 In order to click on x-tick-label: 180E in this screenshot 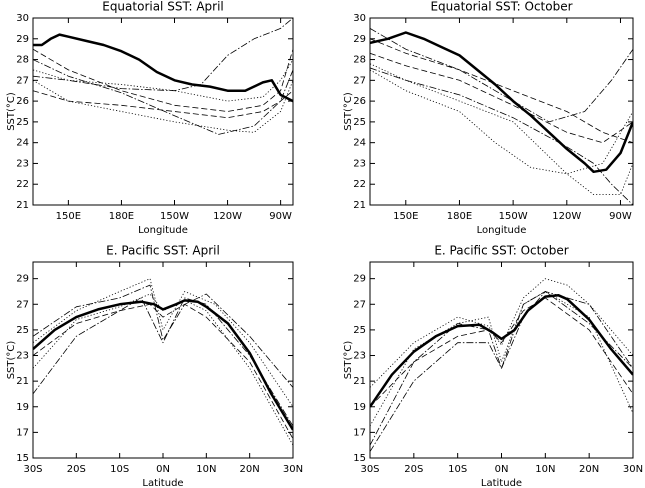, I will do `click(121, 216)`.